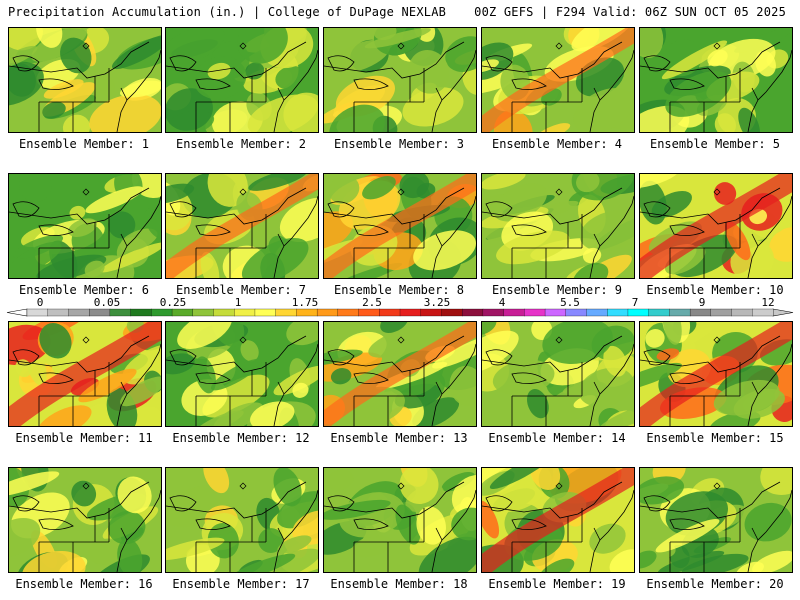  Describe the element at coordinates (557, 290) in the screenshot. I see `ensemble-member-label: Ensemble Member: 9` at that location.